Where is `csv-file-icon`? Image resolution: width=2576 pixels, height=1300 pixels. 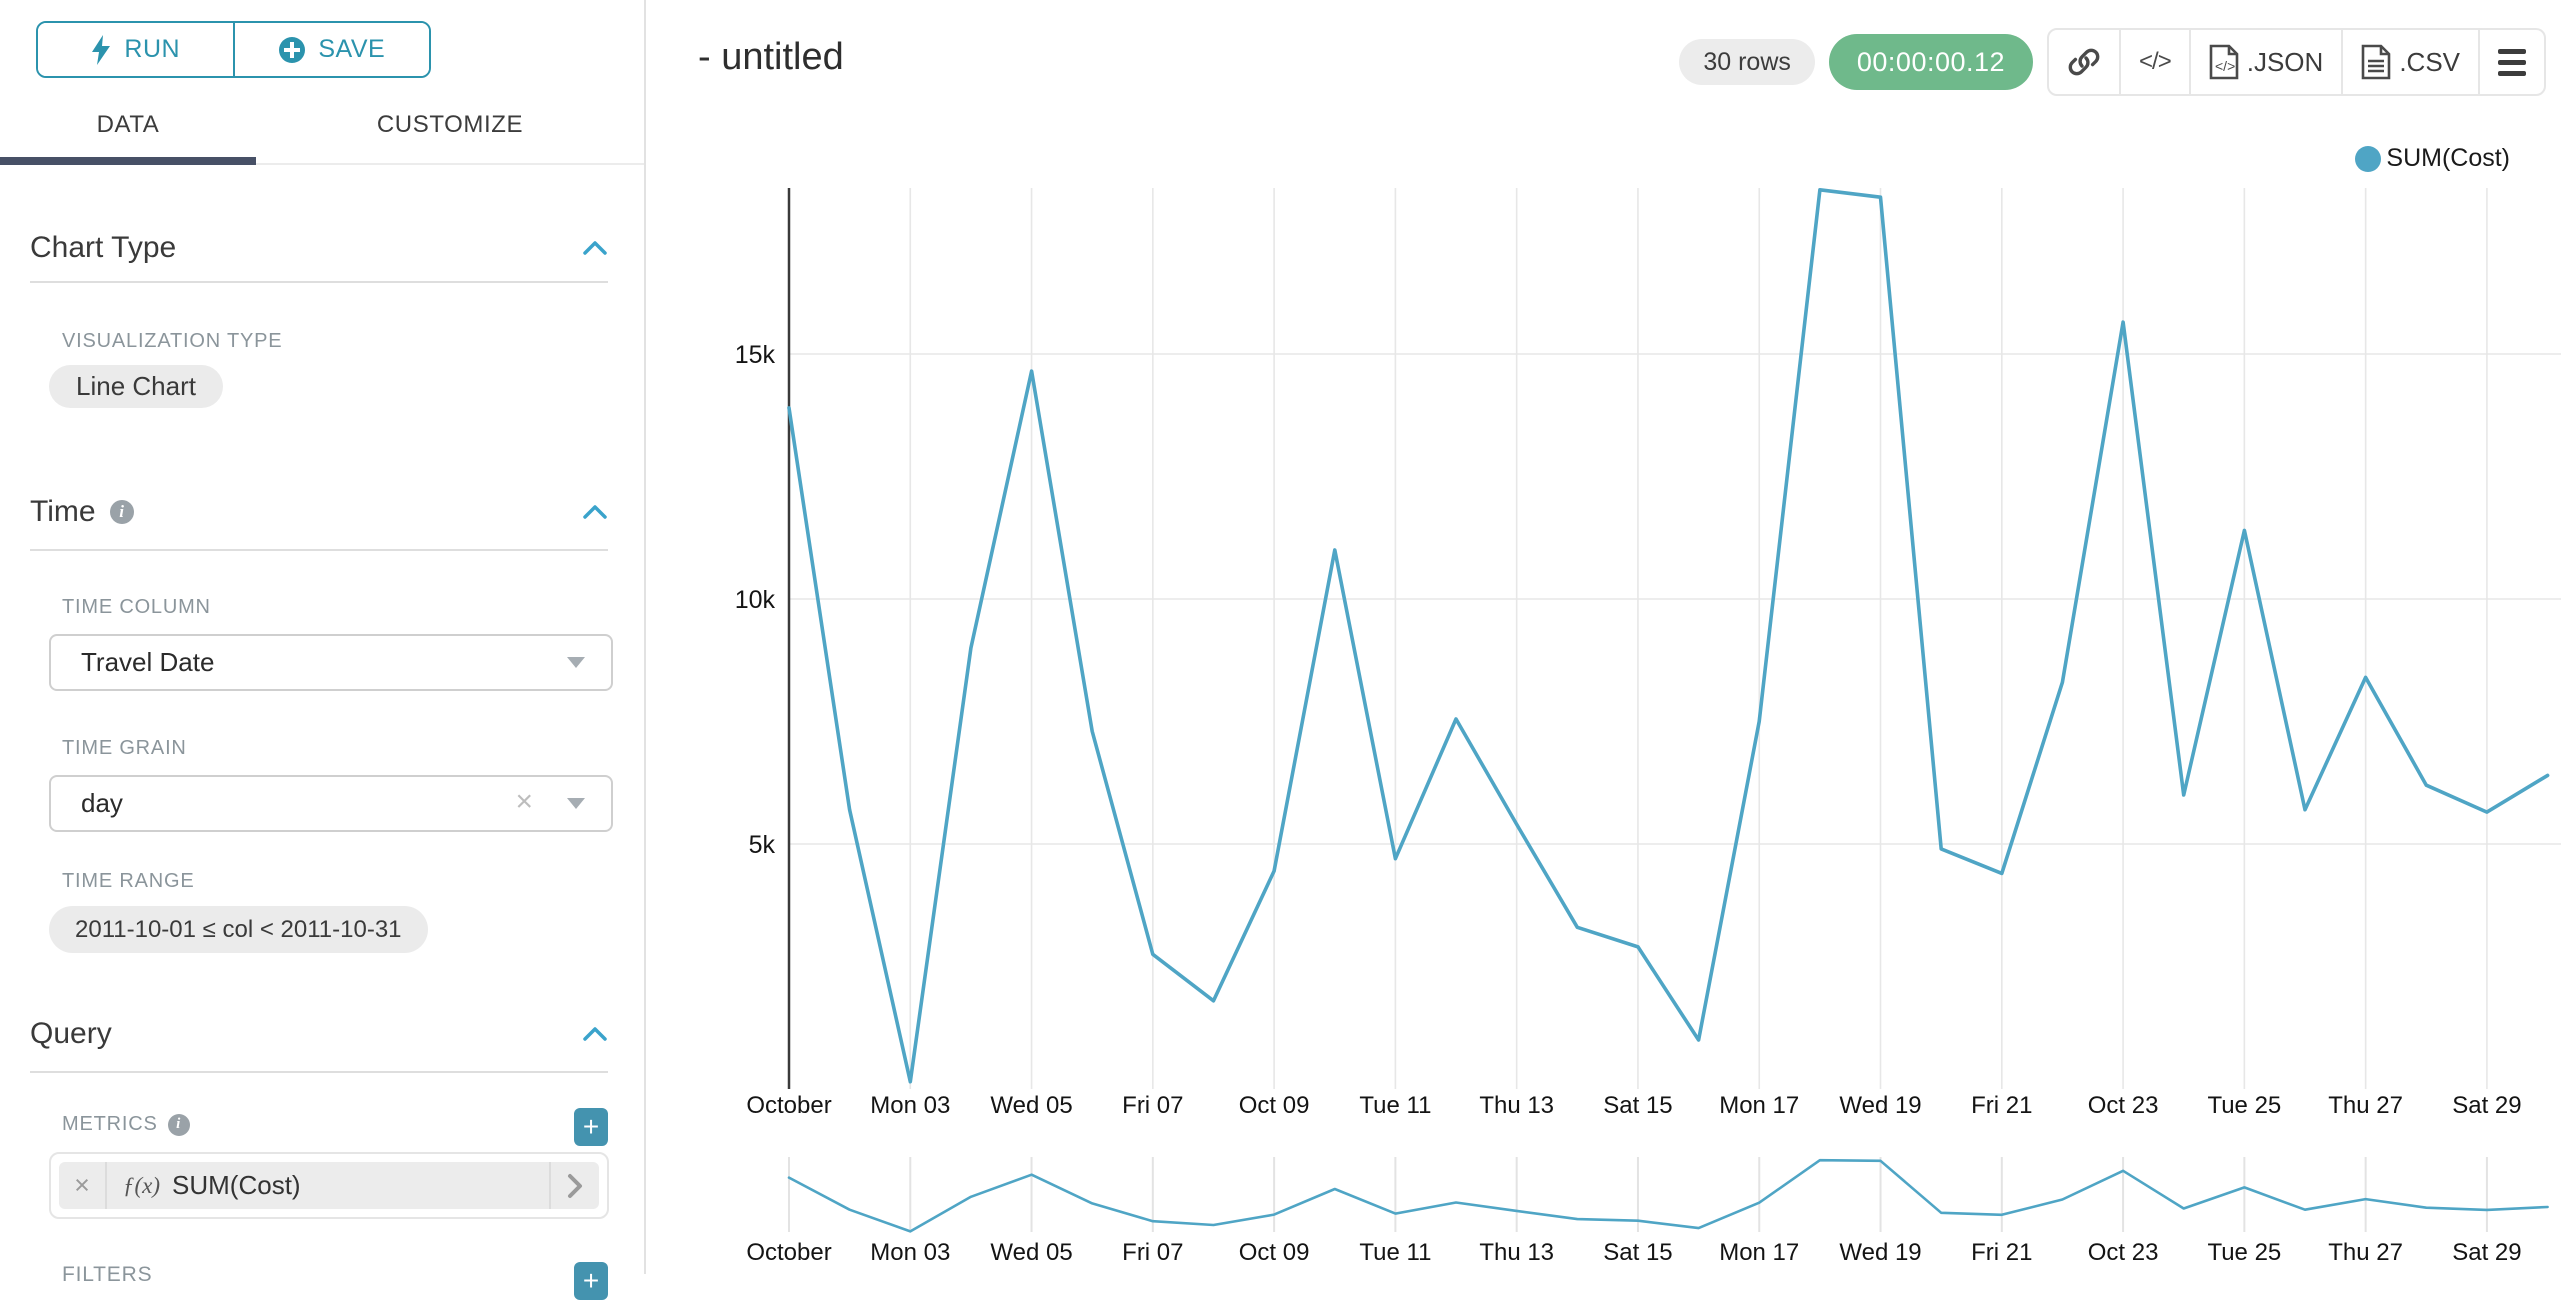
csv-file-icon is located at coordinates (2376, 62).